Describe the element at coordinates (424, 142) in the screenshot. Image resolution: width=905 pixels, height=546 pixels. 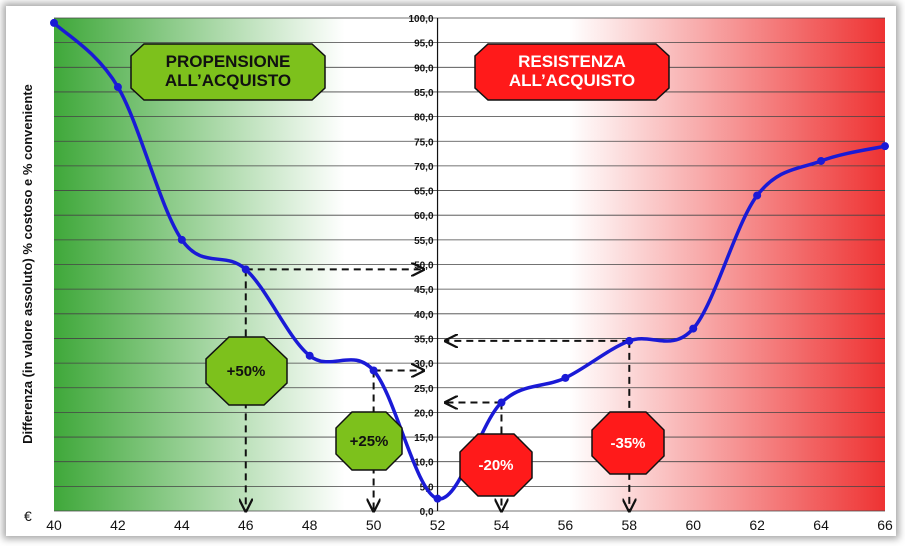
I see `y-tick-label: 75,0` at that location.